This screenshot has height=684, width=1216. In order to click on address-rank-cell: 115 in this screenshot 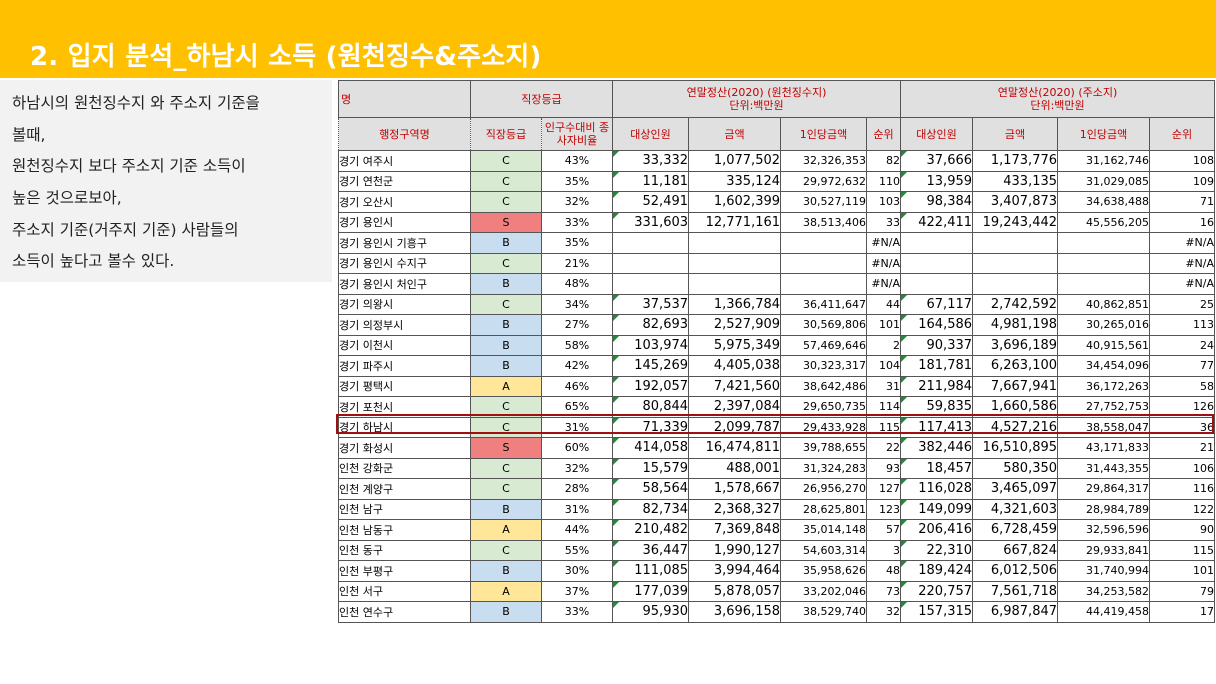, I will do `click(1182, 550)`.